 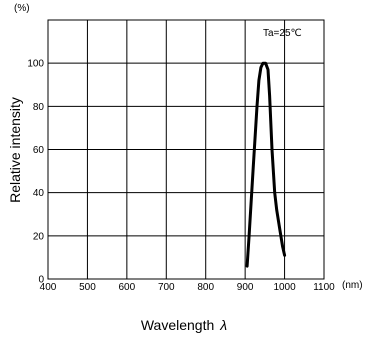 I want to click on y-axis-label: Relative intensity, so click(x=15, y=150).